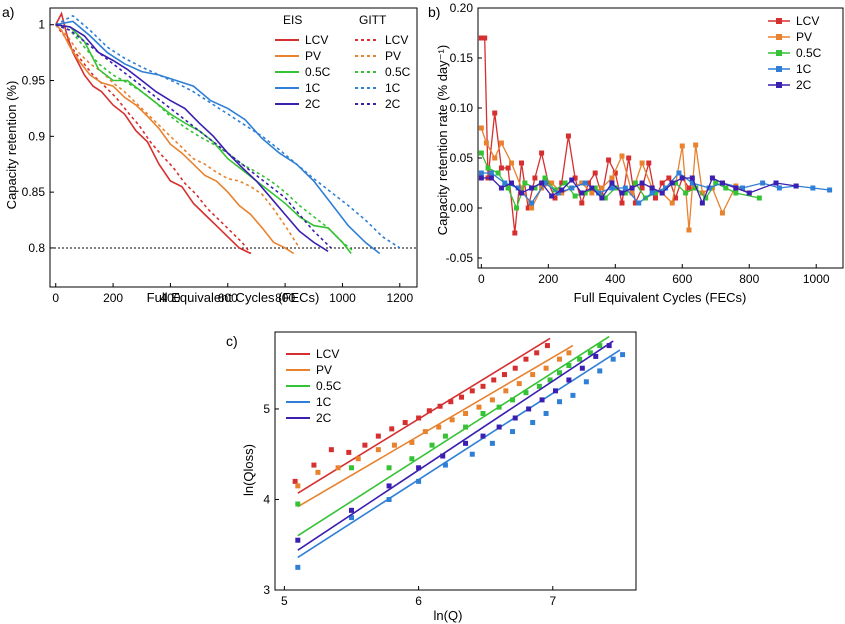 The height and width of the screenshot is (624, 845). I want to click on panel-c-legend-label: 0.5C, so click(329, 386).